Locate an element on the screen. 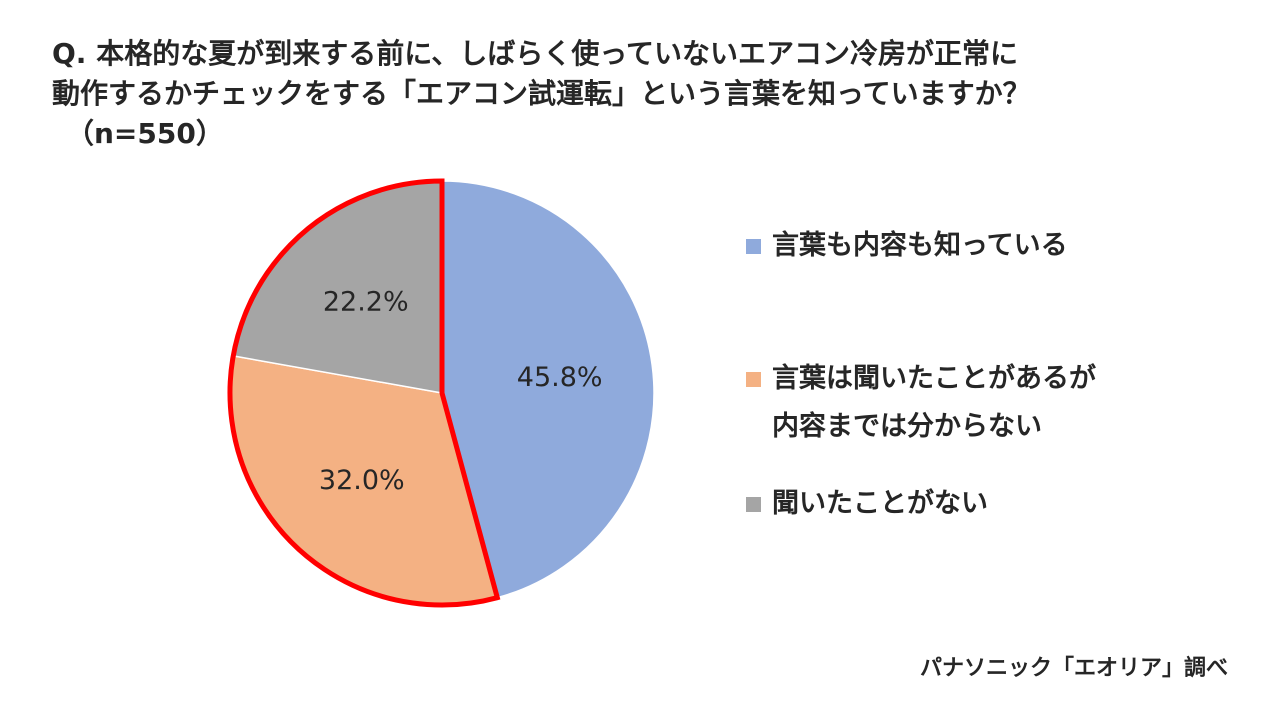 Image resolution: width=1280 pixels, height=720 pixels. slice-label-never-heard: 22.2% is located at coordinates (366, 302).